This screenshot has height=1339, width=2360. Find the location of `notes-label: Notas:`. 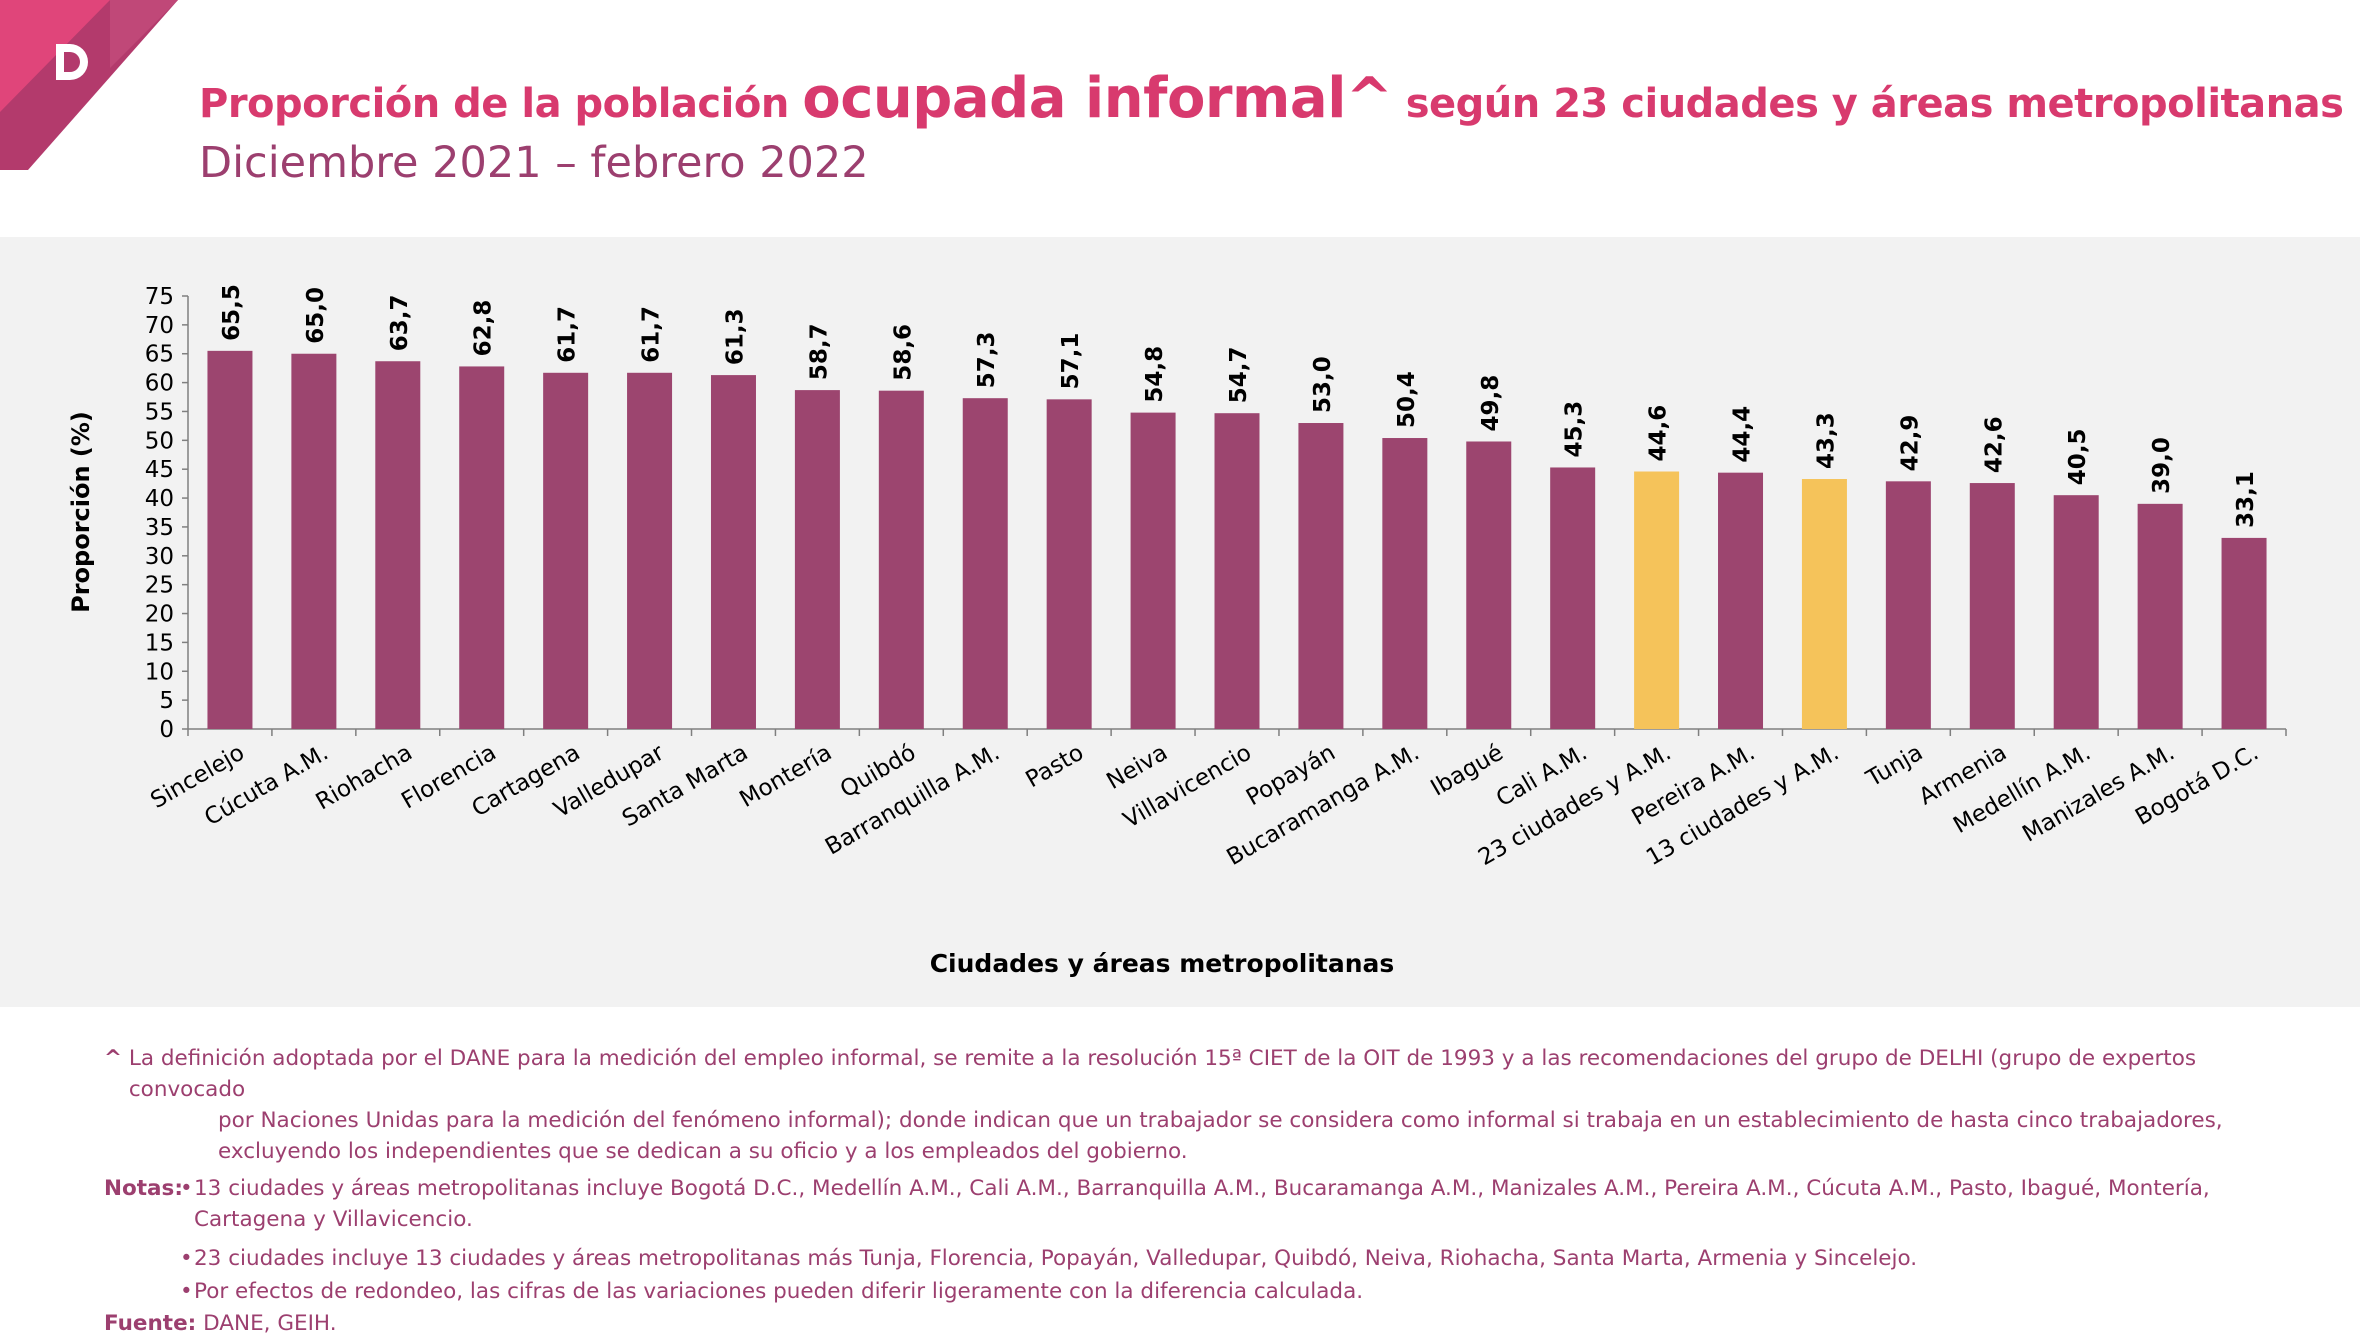

notes-label: Notas: is located at coordinates (143, 1188).